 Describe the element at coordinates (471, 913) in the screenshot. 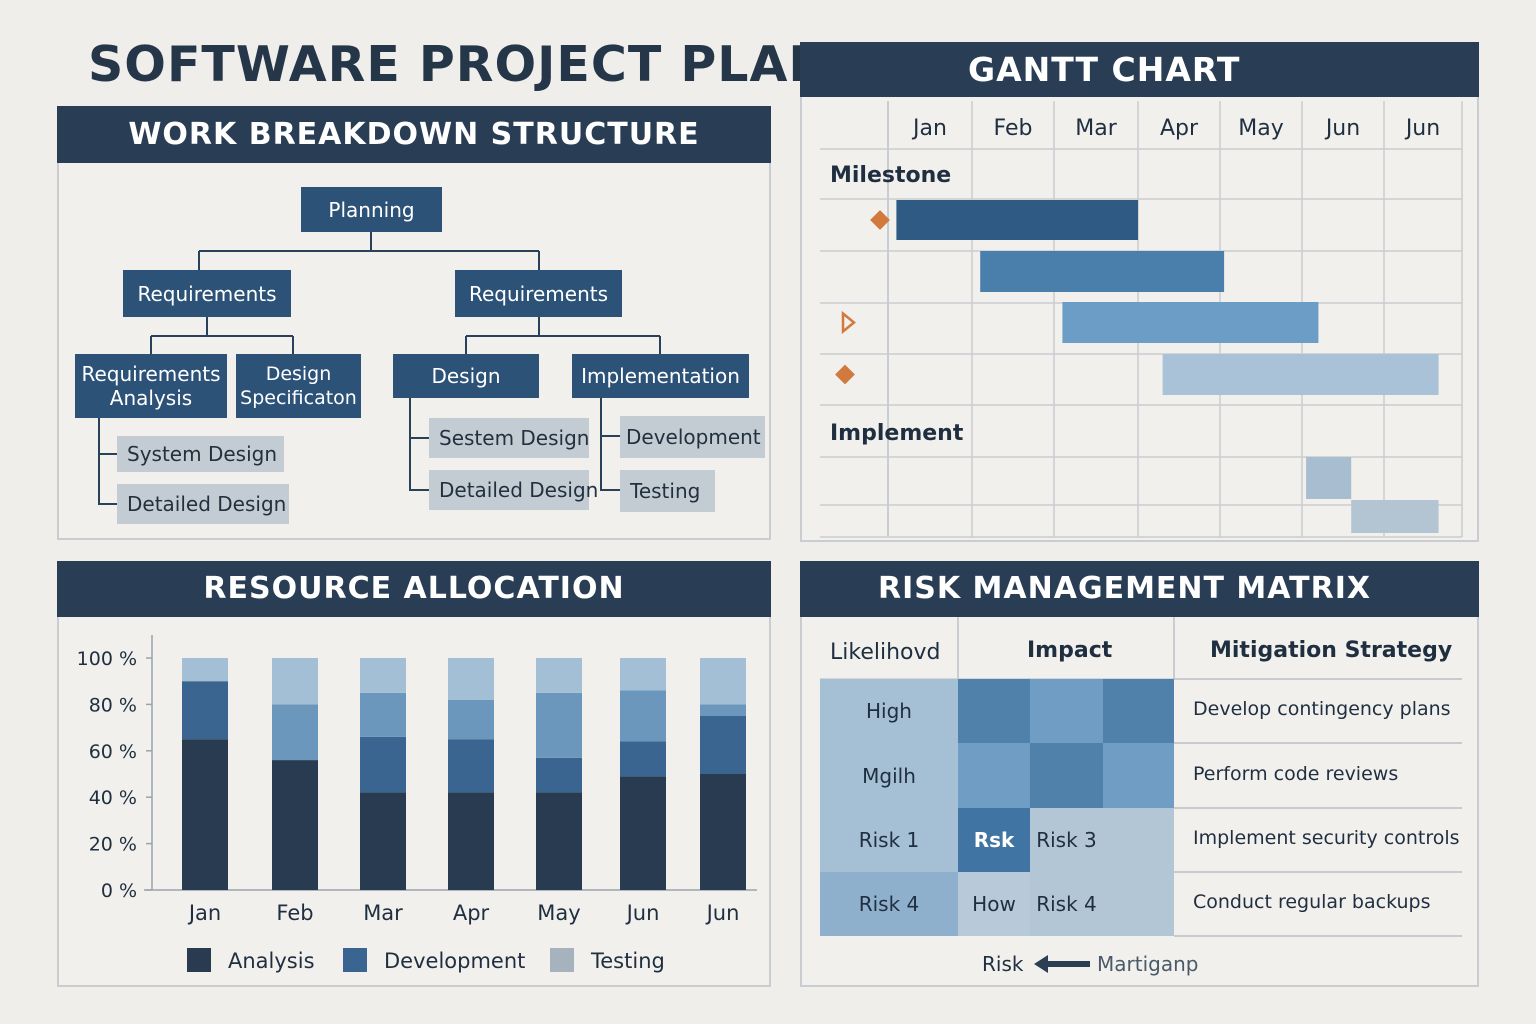

I see `x-tick-label: Apr` at that location.